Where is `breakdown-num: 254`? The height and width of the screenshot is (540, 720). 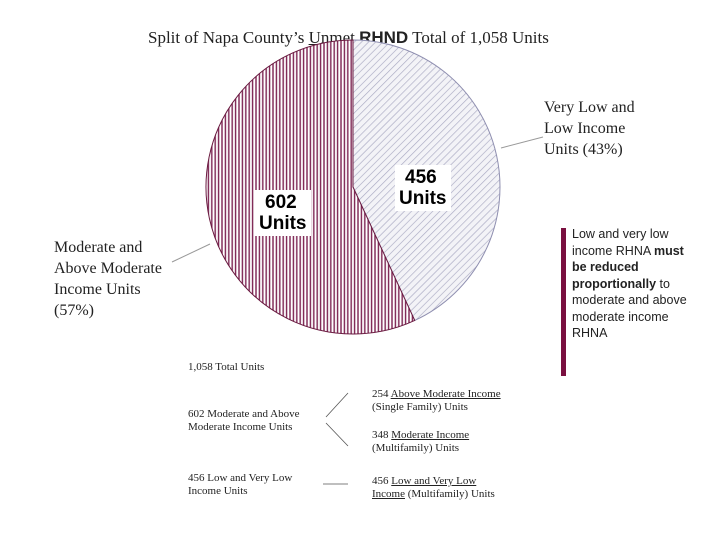 breakdown-num: 254 is located at coordinates (381, 394).